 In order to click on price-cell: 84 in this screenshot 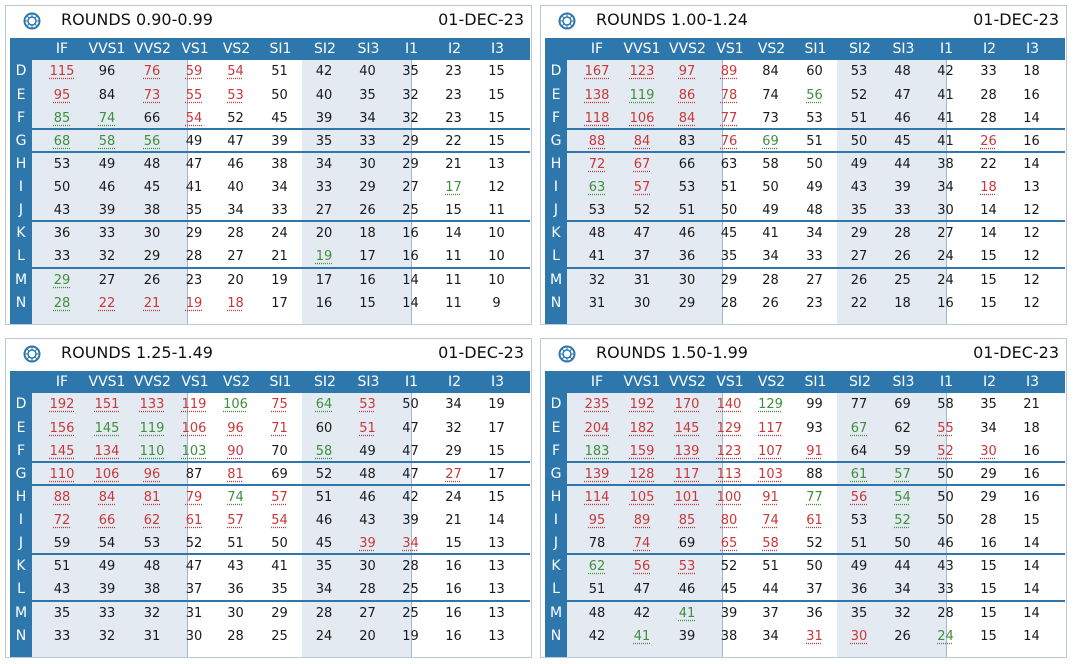, I will do `click(770, 71)`.